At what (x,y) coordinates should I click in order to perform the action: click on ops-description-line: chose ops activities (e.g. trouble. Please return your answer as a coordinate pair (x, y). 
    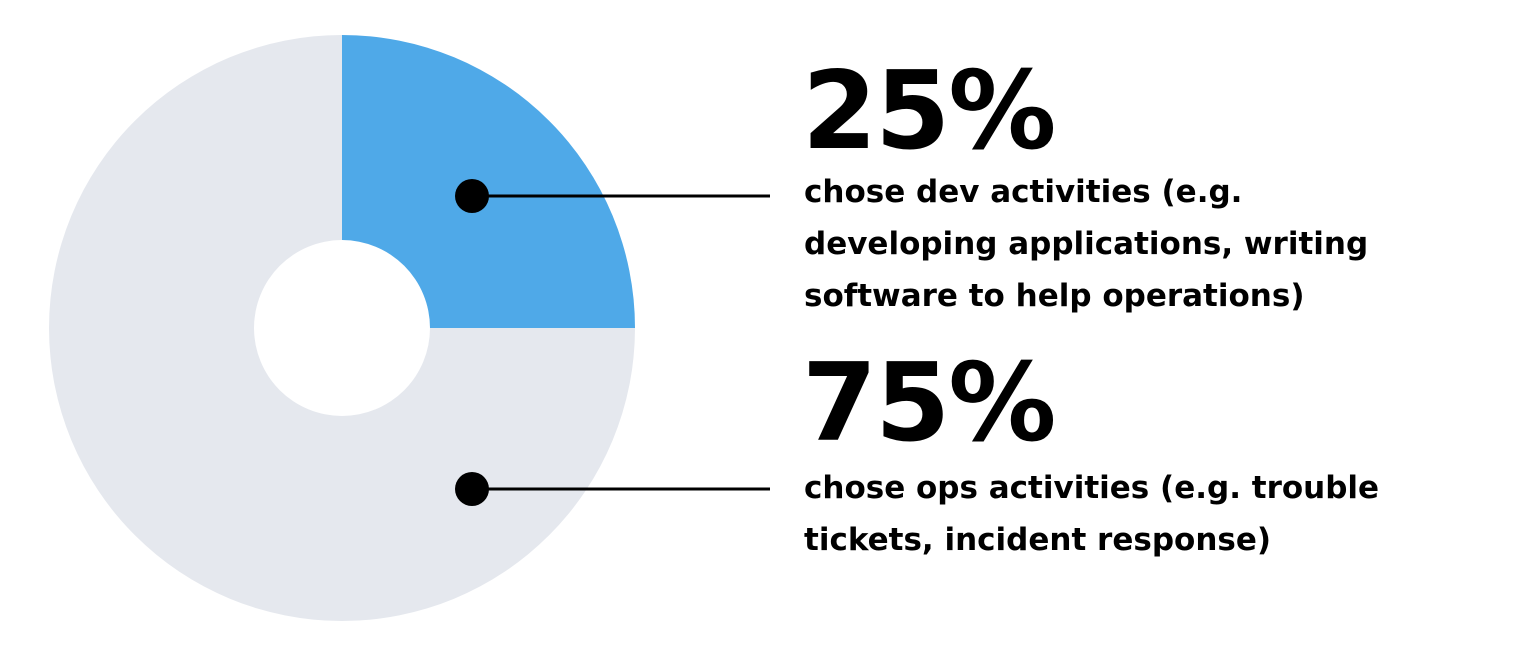
    Looking at the image, I should click on (1092, 488).